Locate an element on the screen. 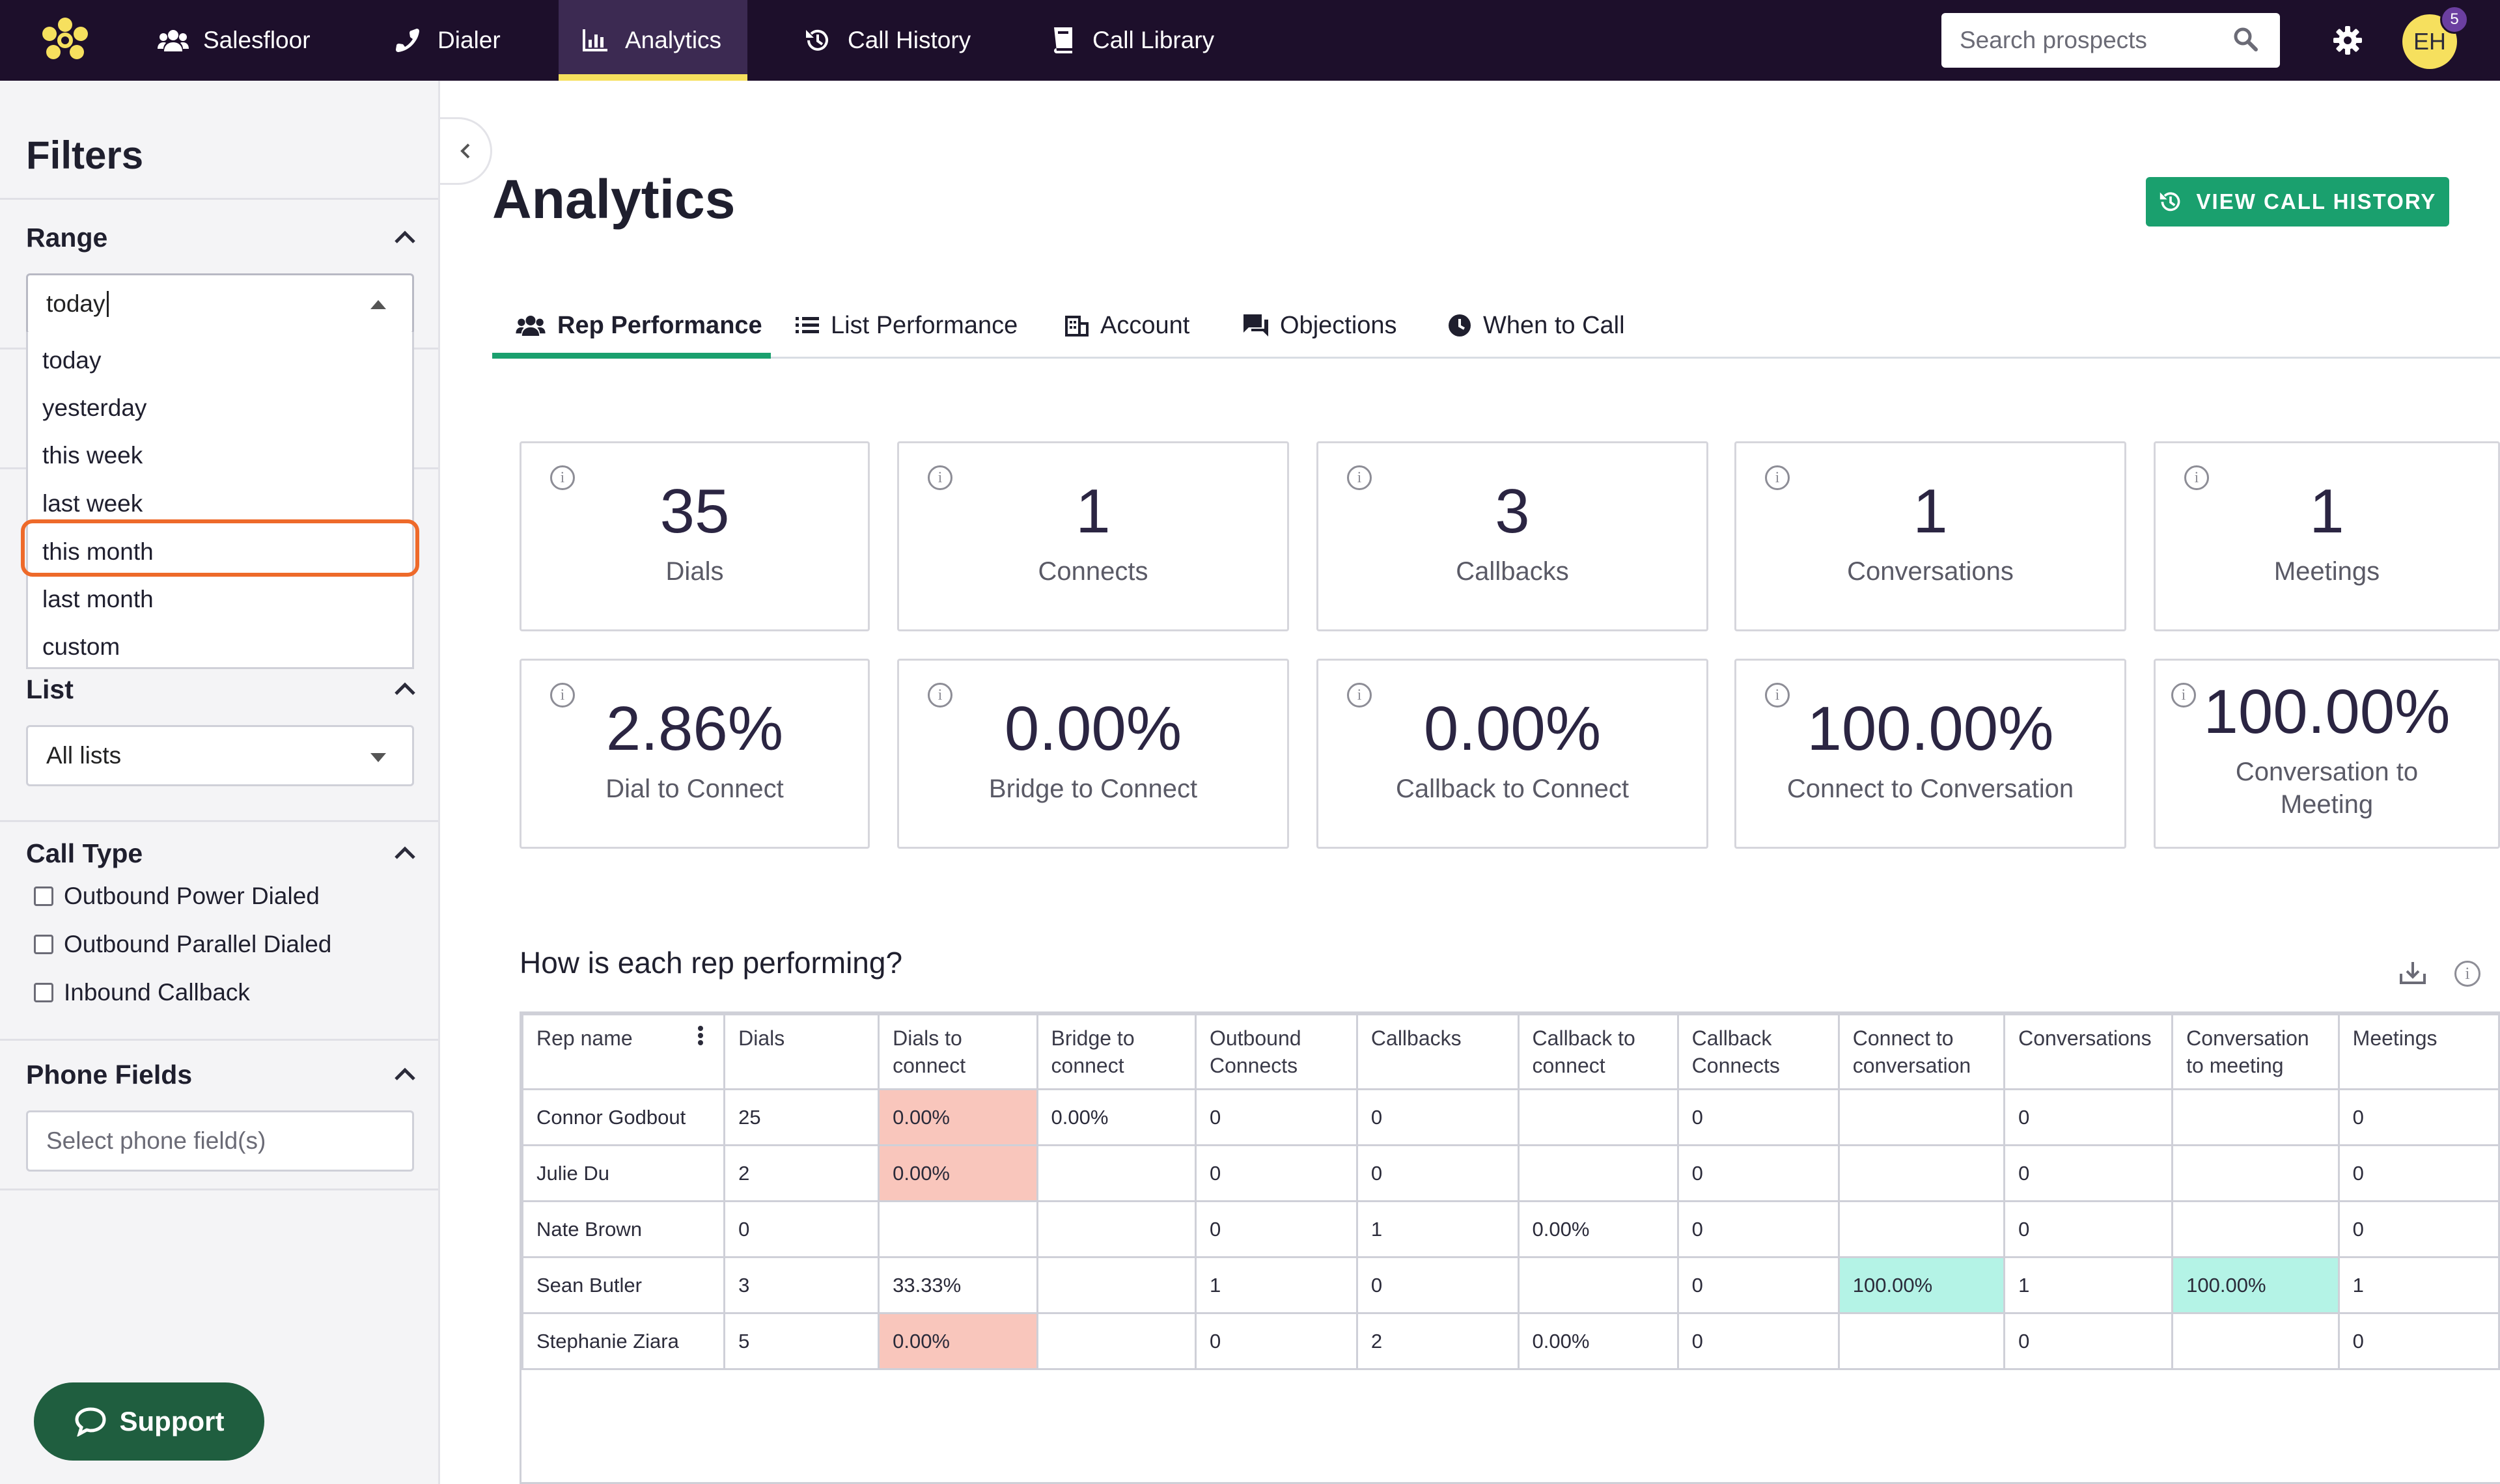  column-header-label: Callbacks is located at coordinates (1416, 1038).